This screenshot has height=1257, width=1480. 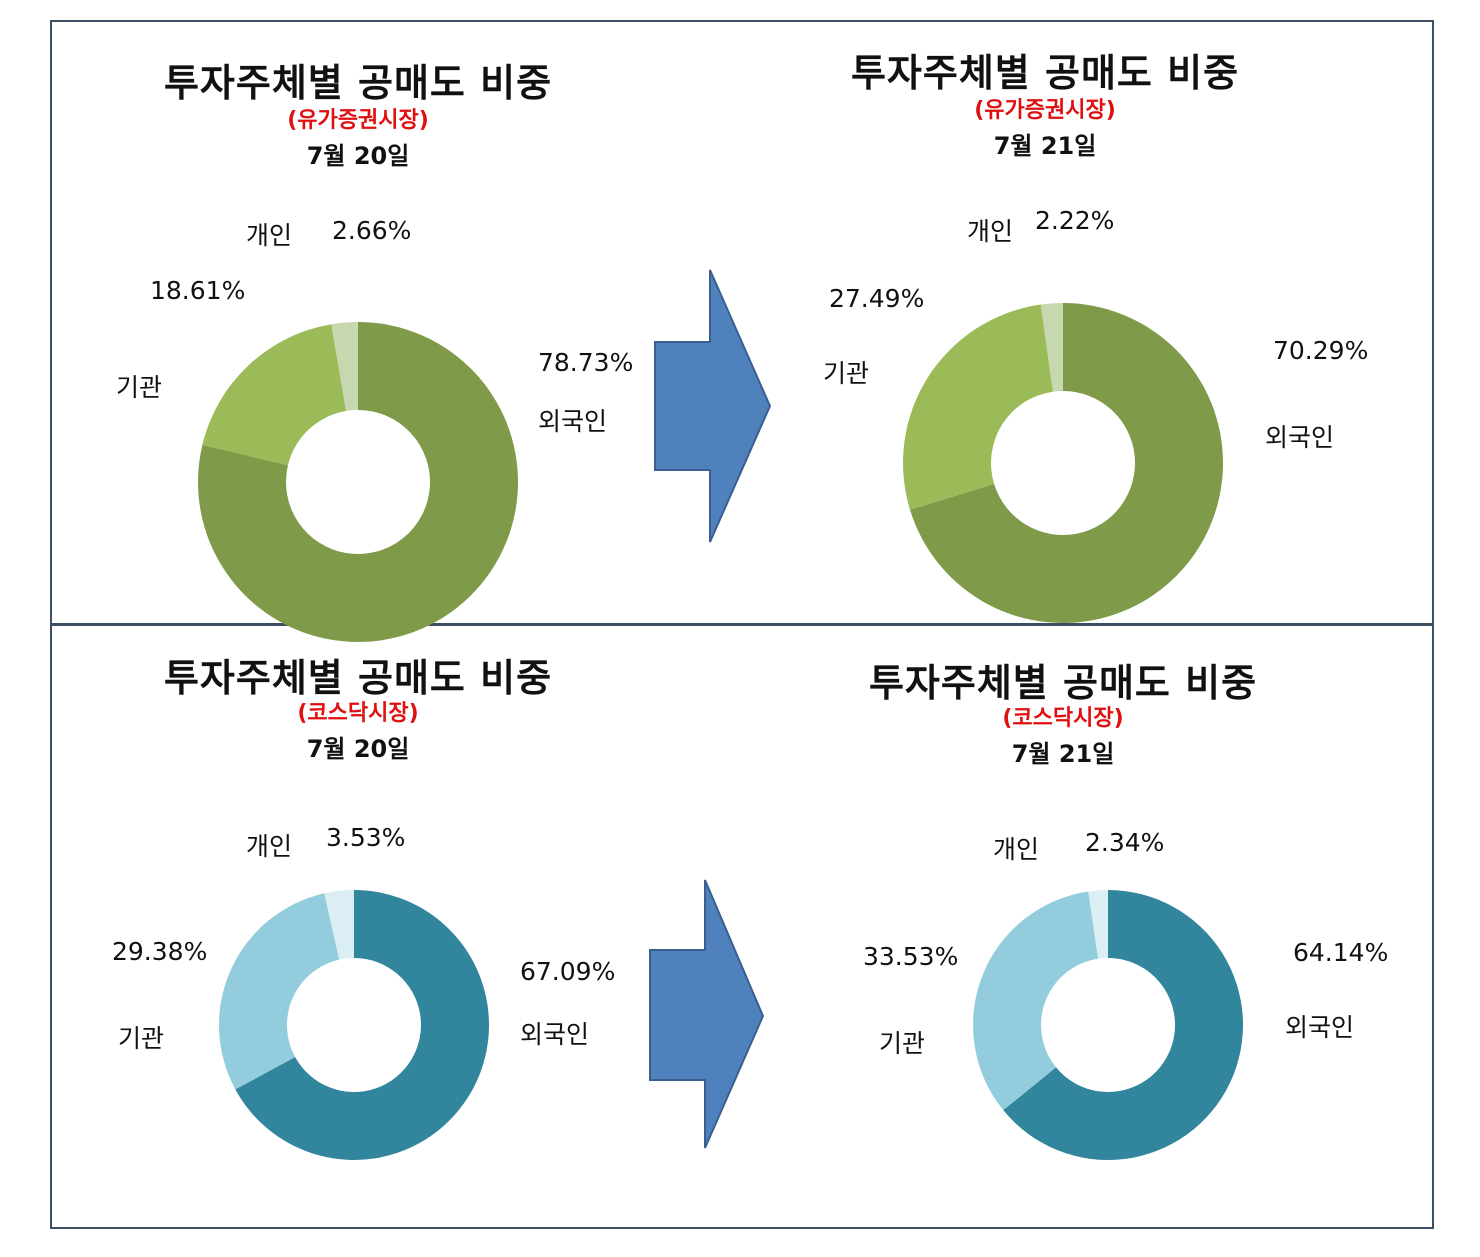 I want to click on transition-arrow-top, so click(x=713, y=406).